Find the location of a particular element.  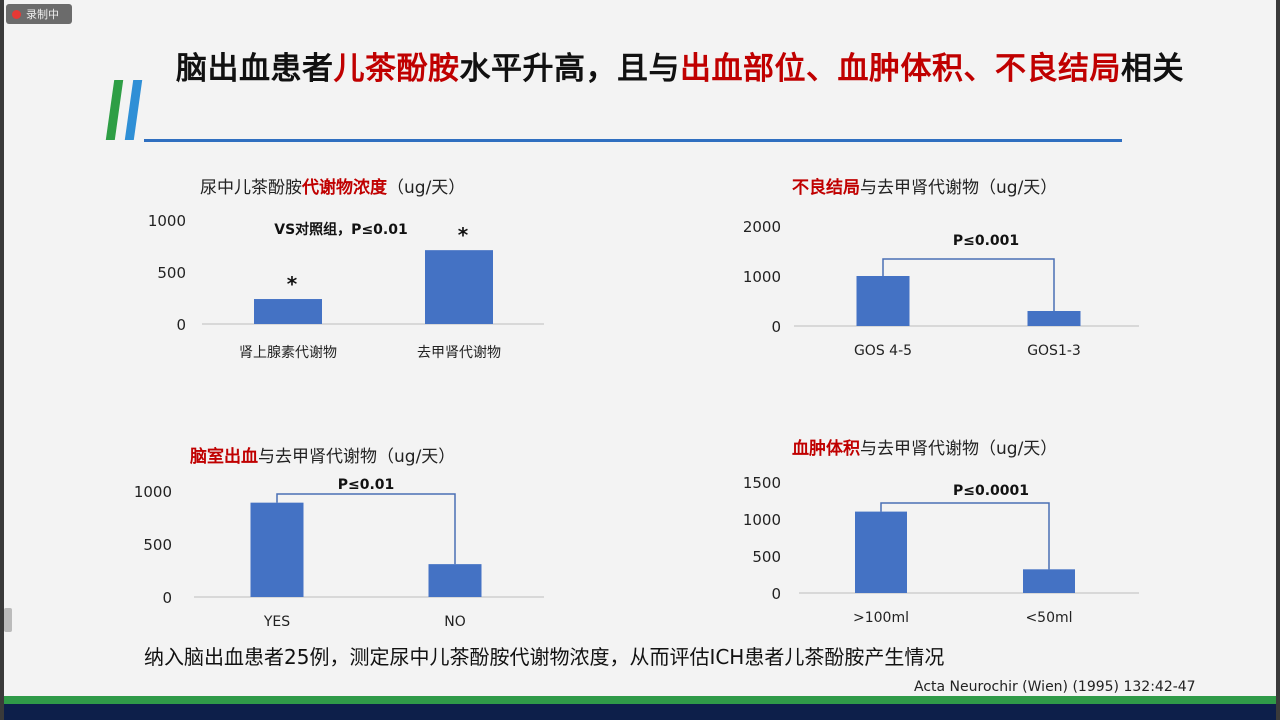

title-segment: 出血部位、血肿体积、不良结局 is located at coordinates (900, 69).